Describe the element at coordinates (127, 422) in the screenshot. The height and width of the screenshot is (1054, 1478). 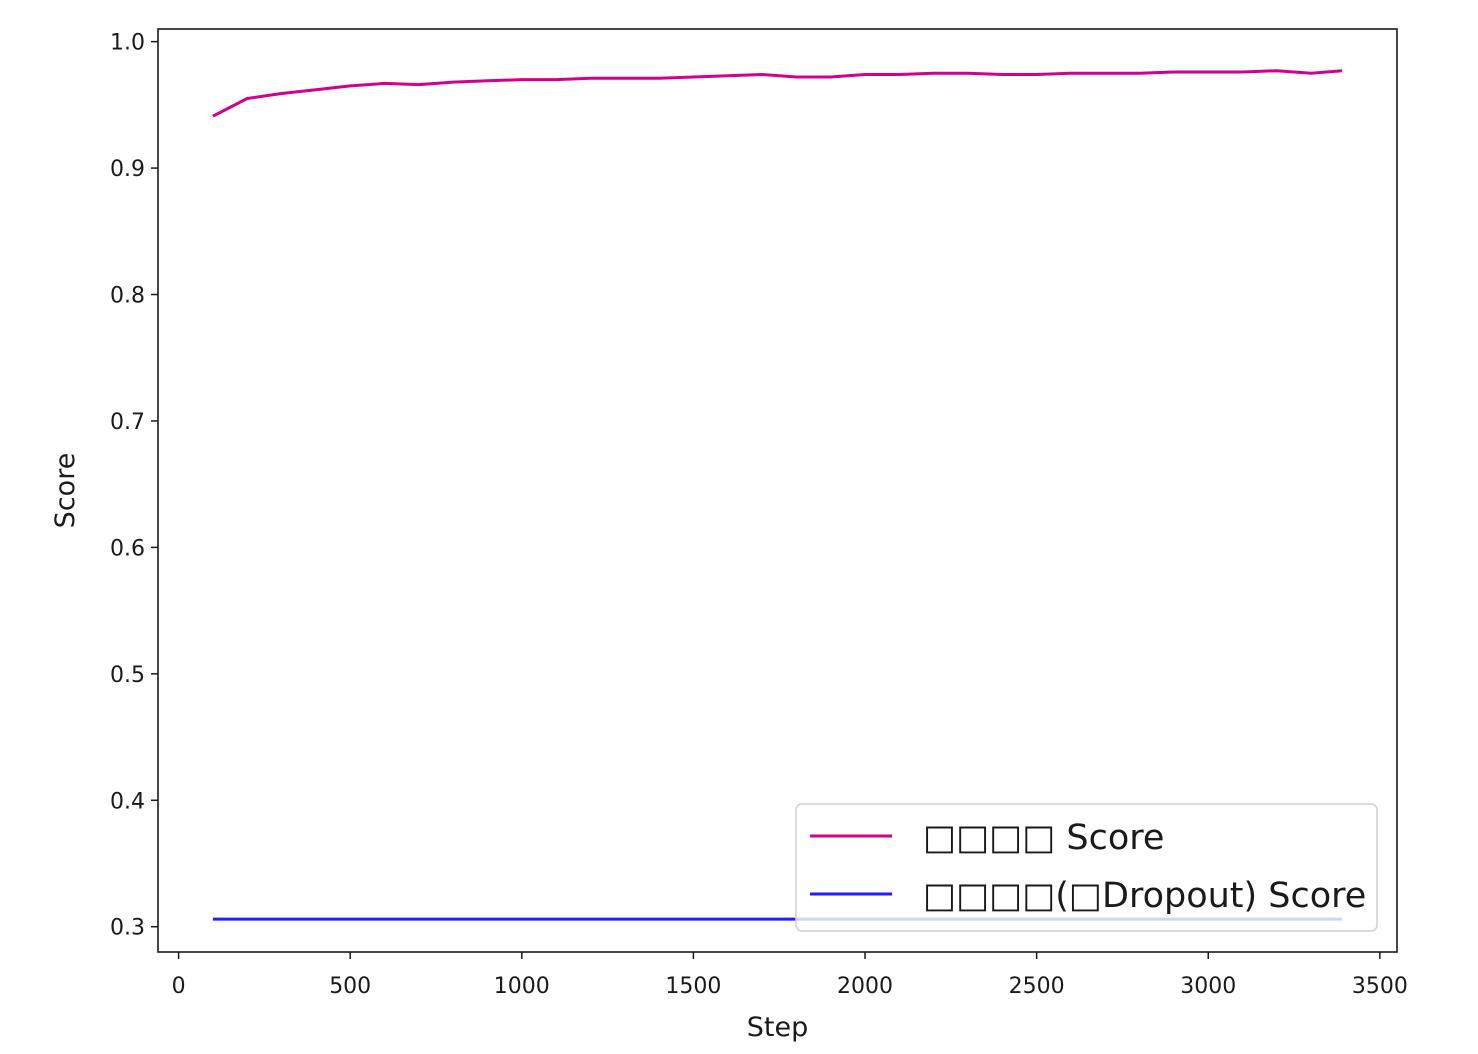
I see `y-tick-label: 0.7` at that location.